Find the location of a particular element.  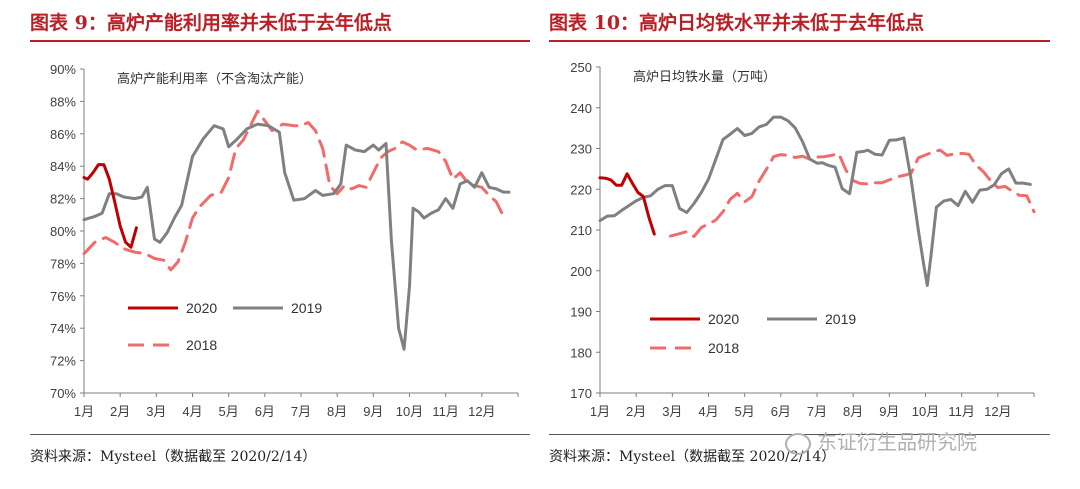

wechat-icon is located at coordinates (798, 443).